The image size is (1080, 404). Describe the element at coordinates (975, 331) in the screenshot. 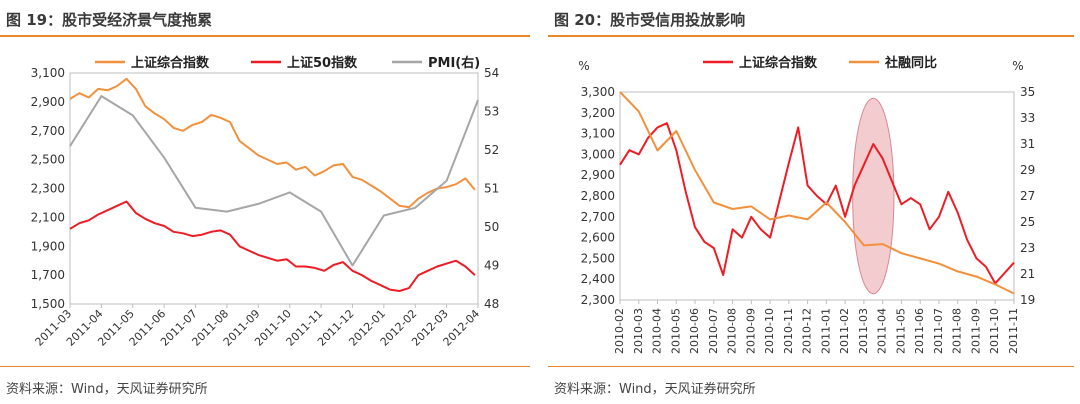

I see `x-tick-label: 2011-09` at that location.